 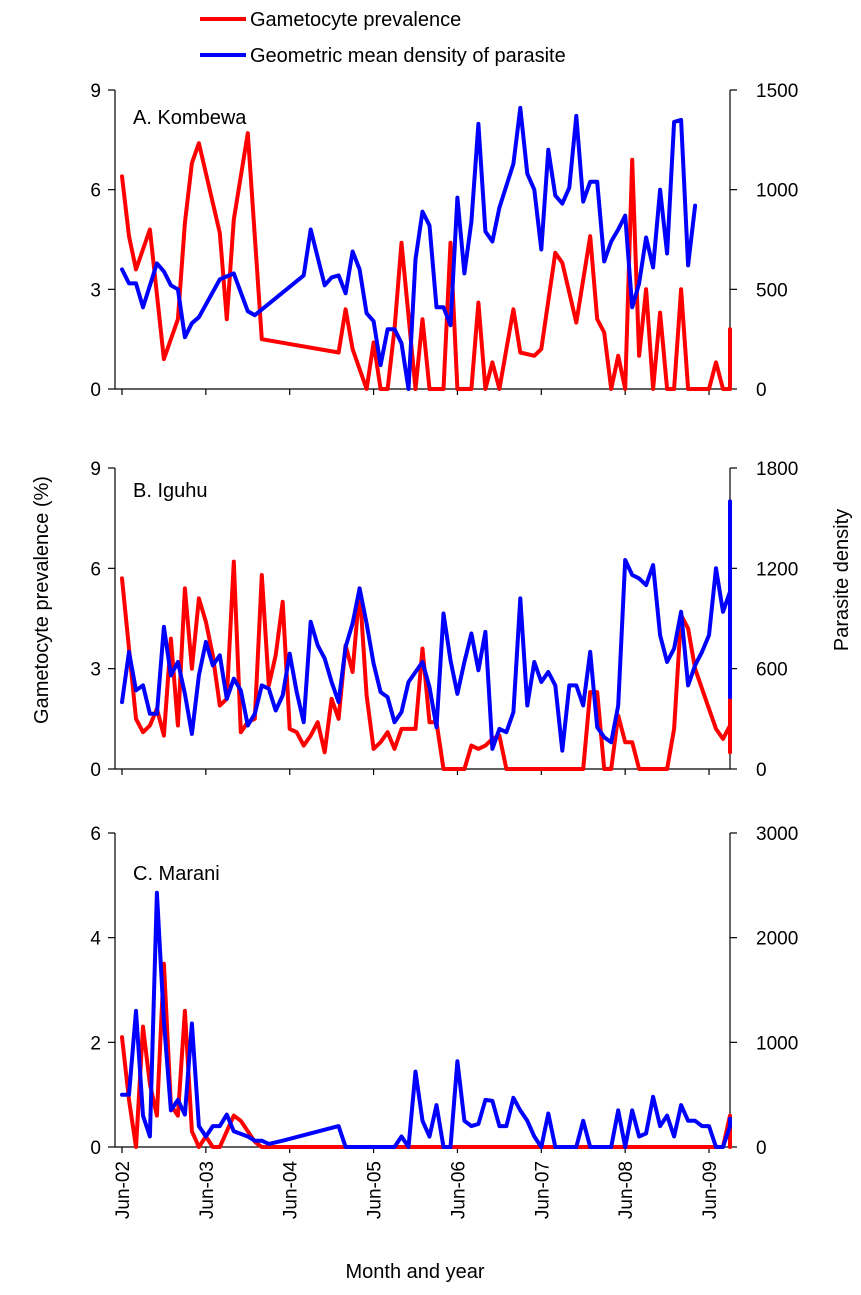 I want to click on panel-b-series-density-line, so click(x=426, y=626).